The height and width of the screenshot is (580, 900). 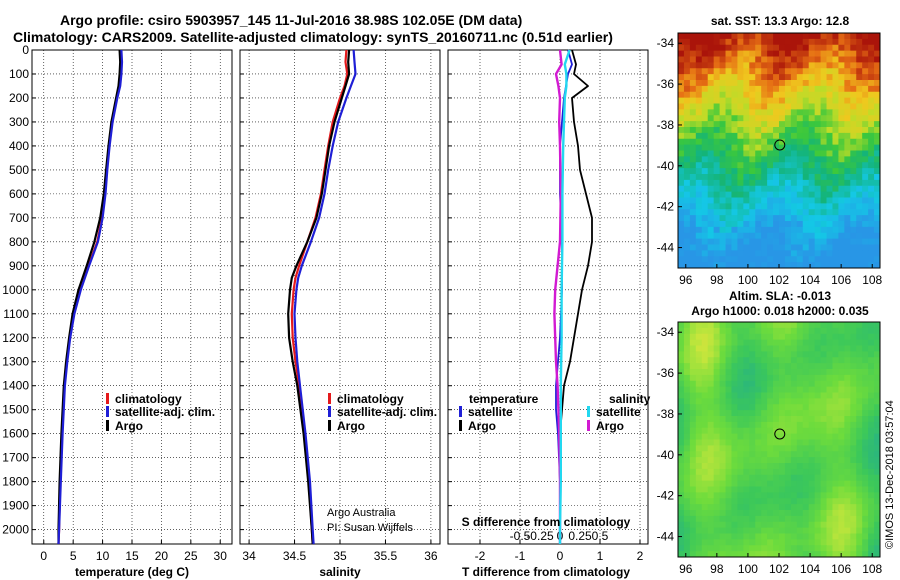 I want to click on map-lat-label: -42, so click(x=666, y=496).